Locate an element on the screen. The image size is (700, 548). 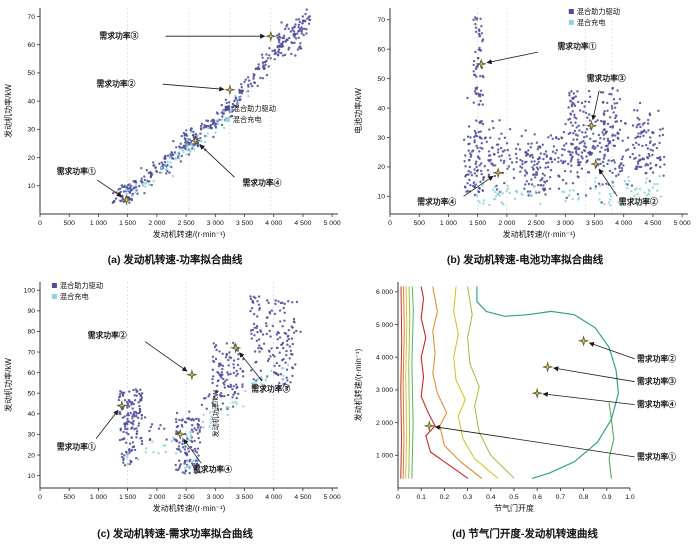
svg-text: 0.3 is located at coordinates (468, 497).